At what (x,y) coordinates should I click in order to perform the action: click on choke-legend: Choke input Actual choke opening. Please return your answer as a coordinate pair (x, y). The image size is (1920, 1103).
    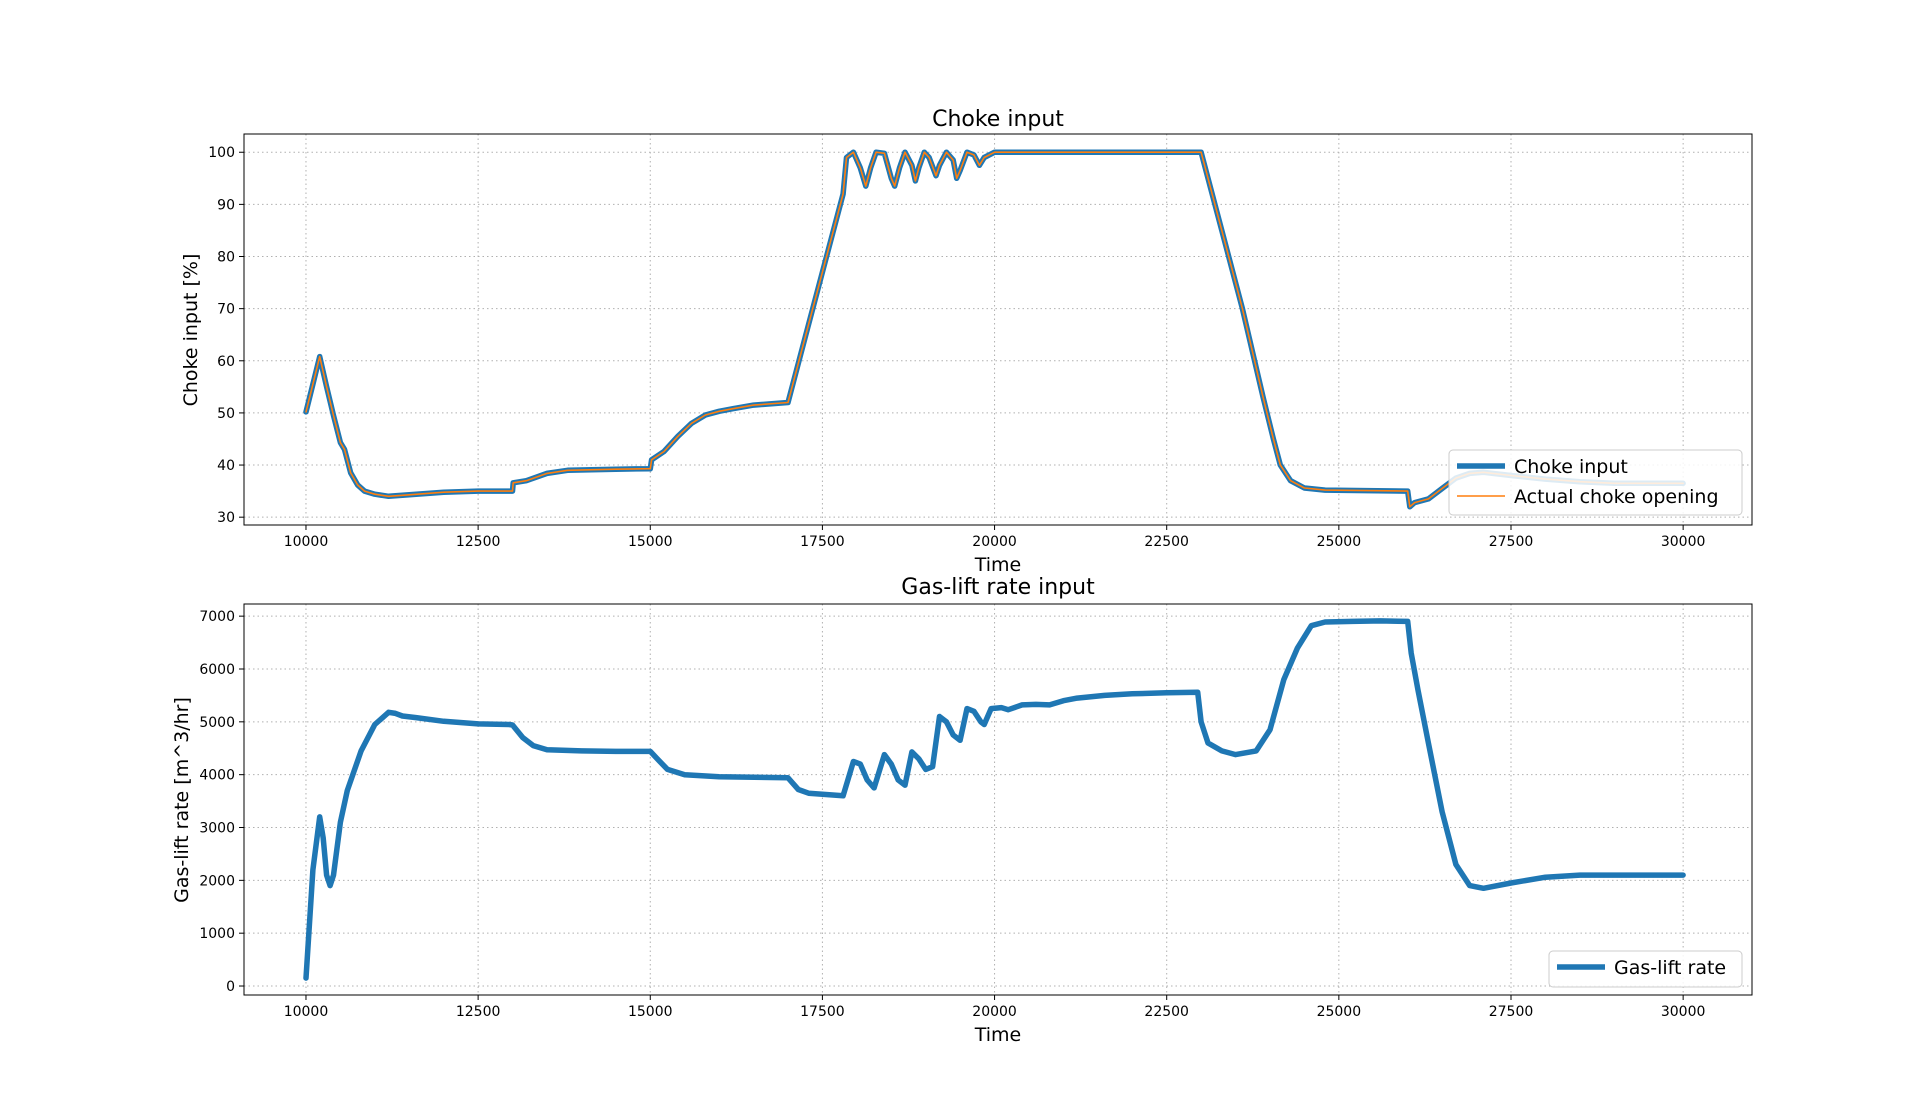
    Looking at the image, I should click on (1595, 482).